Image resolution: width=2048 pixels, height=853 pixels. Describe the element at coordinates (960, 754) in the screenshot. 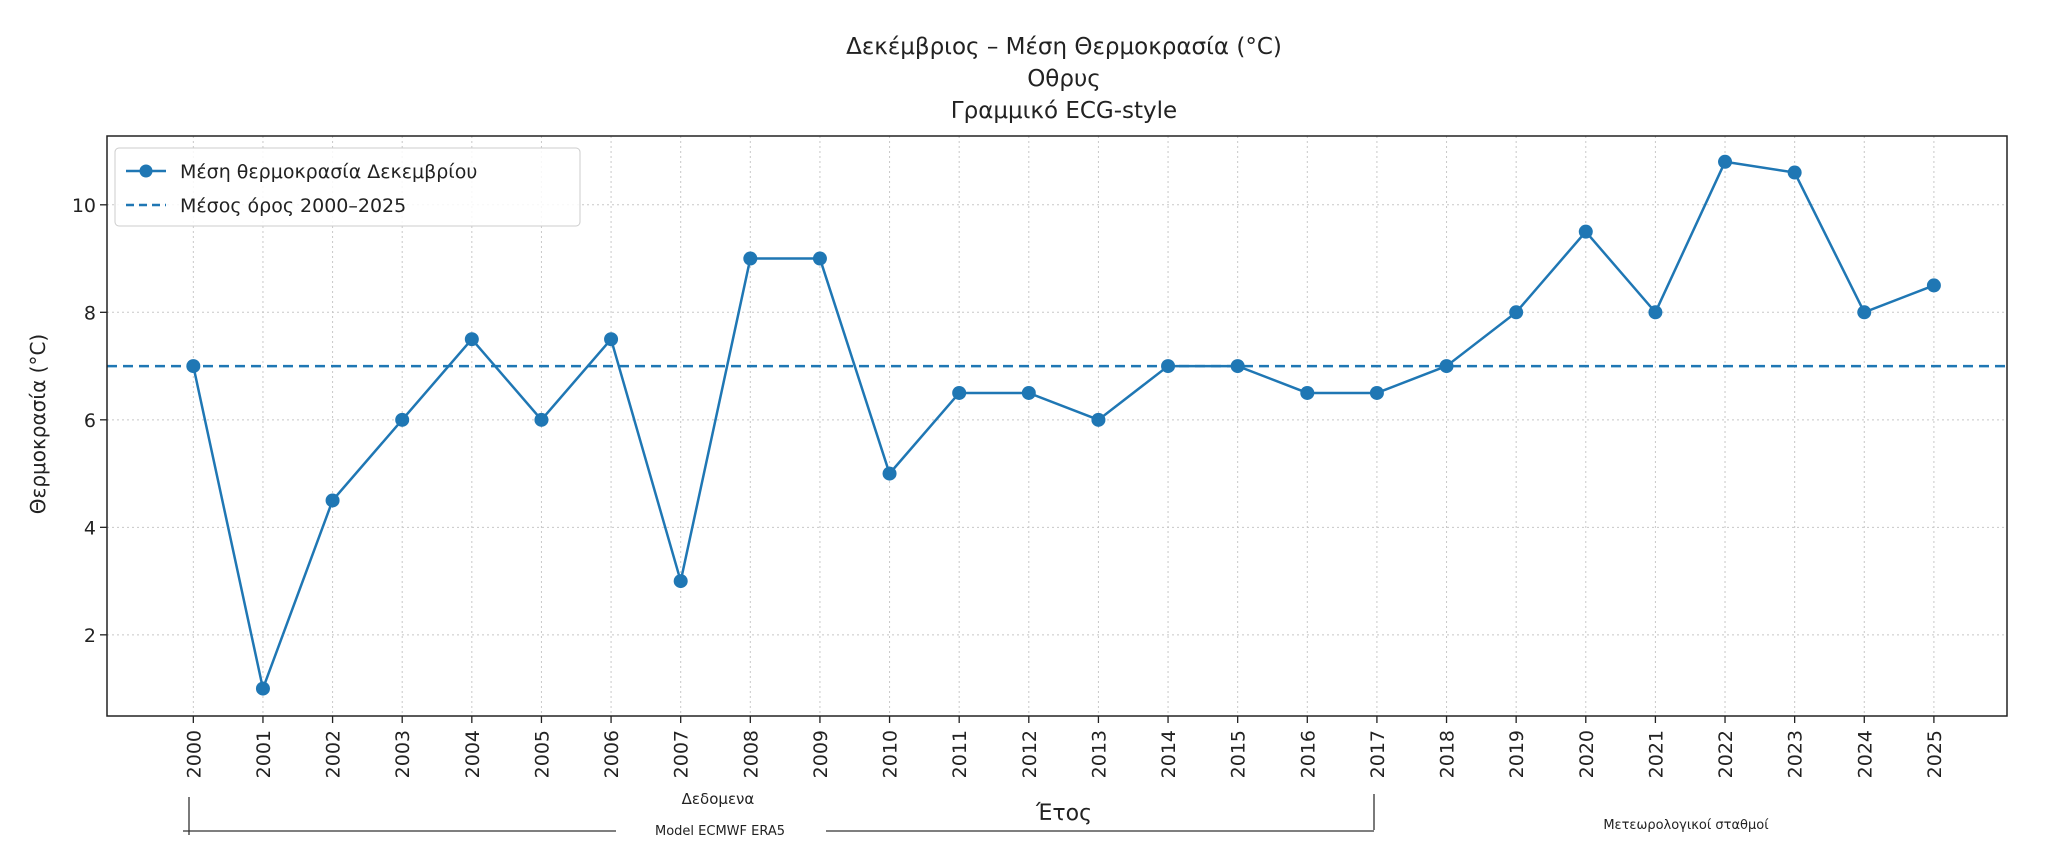

I see `x-tick-label: 2011` at that location.